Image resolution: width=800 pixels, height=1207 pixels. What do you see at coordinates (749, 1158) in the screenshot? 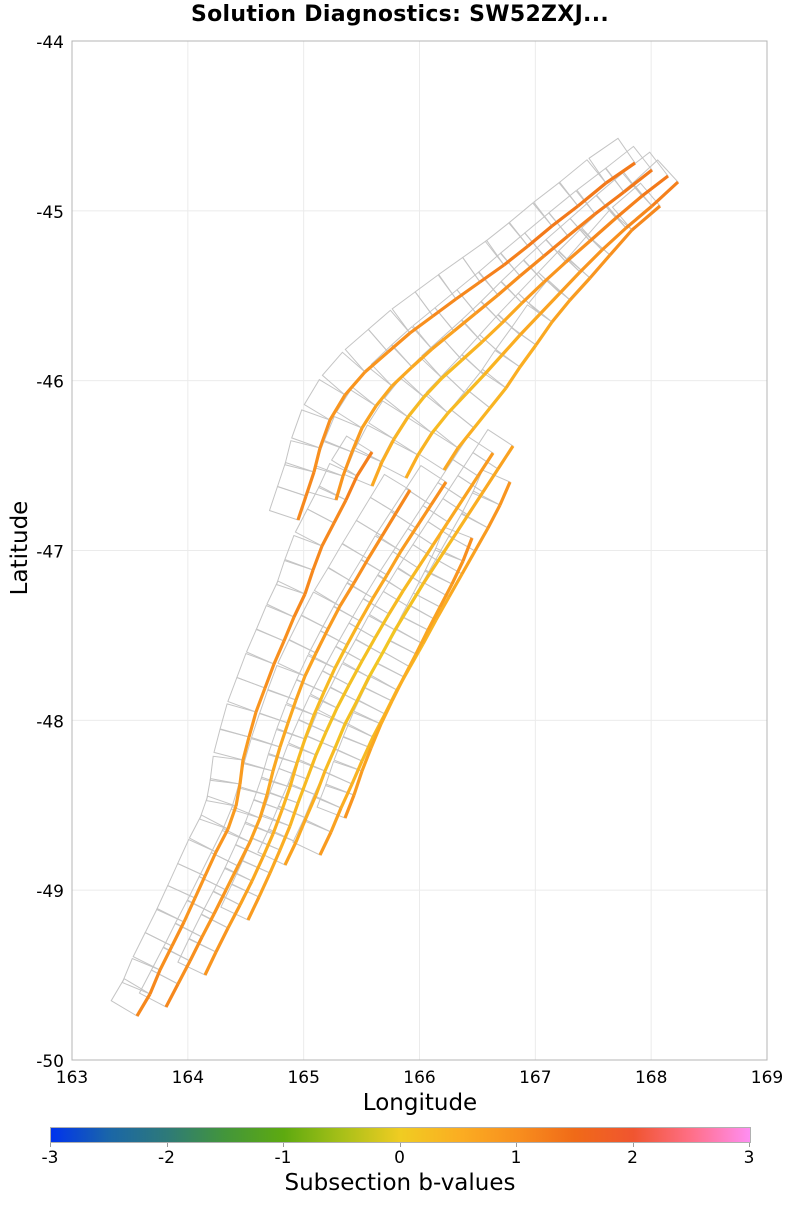
I see `colorbar-tick-label: 3` at bounding box center [749, 1158].